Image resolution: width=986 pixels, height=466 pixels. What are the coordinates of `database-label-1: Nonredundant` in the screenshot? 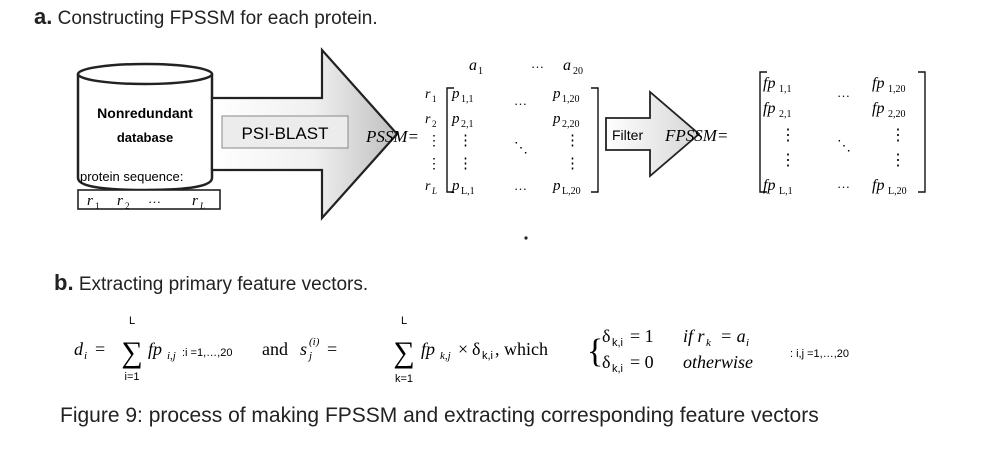 It's located at (145, 113).